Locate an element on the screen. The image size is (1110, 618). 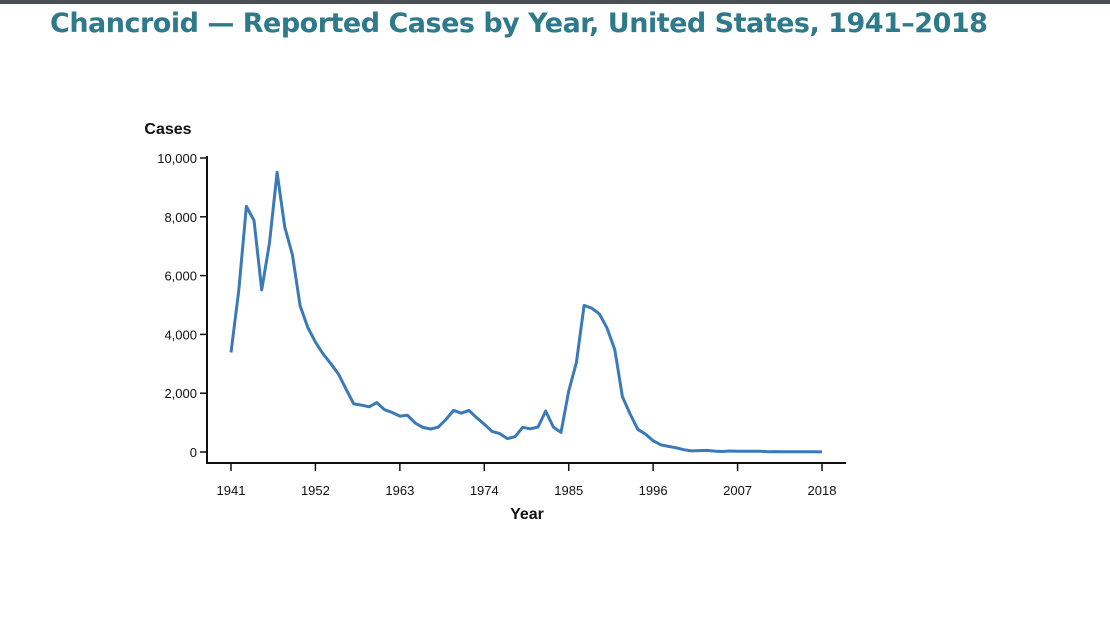
y-tick-label: 10,000 is located at coordinates (177, 158).